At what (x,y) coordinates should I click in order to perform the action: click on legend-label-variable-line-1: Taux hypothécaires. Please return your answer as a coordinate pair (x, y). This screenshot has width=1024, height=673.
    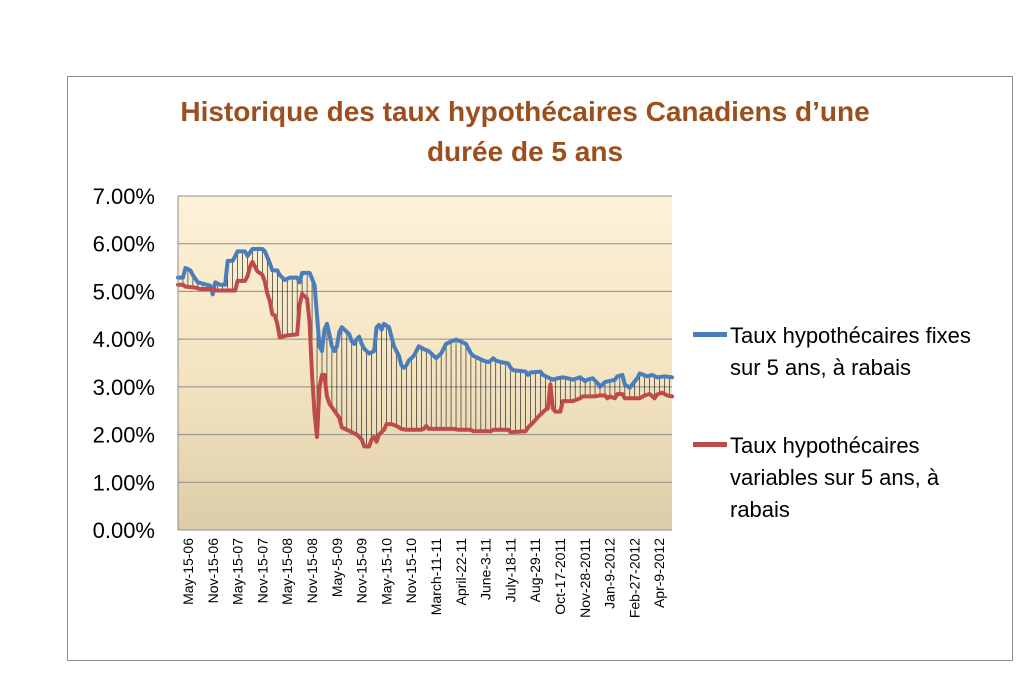
    Looking at the image, I should click on (825, 445).